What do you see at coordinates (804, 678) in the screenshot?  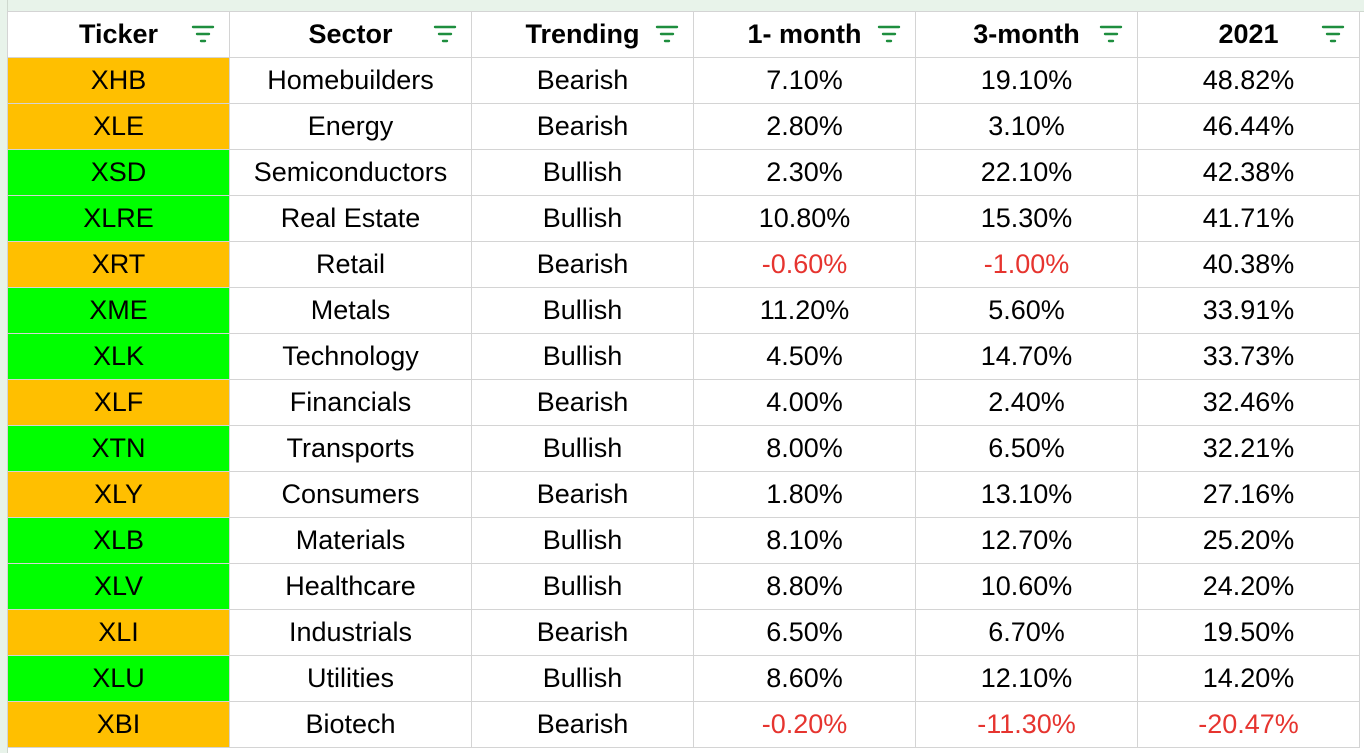 I see `one-month-cell: 8.60%` at bounding box center [804, 678].